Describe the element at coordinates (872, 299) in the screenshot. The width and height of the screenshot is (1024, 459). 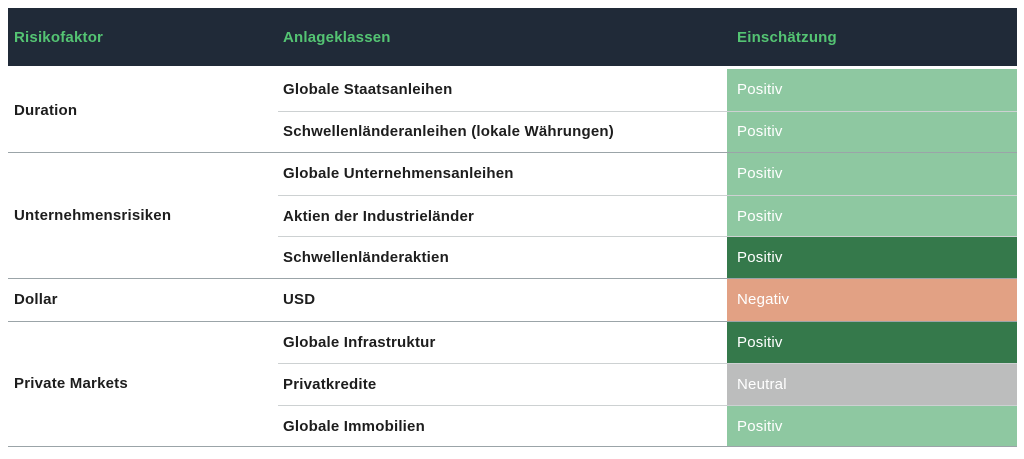
I see `assessment-badge: Negativ` at that location.